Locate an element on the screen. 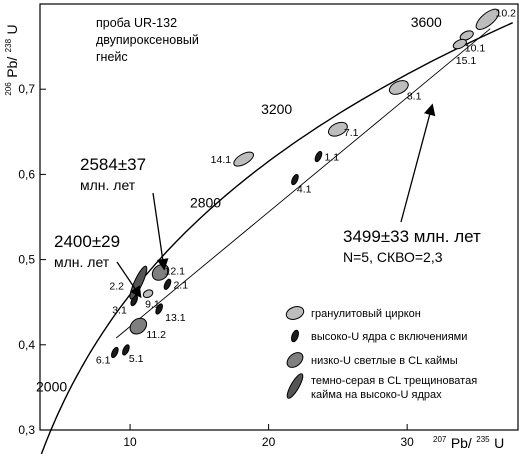 The height and width of the screenshot is (454, 522). concordia-age-label: 3200 is located at coordinates (276, 109).